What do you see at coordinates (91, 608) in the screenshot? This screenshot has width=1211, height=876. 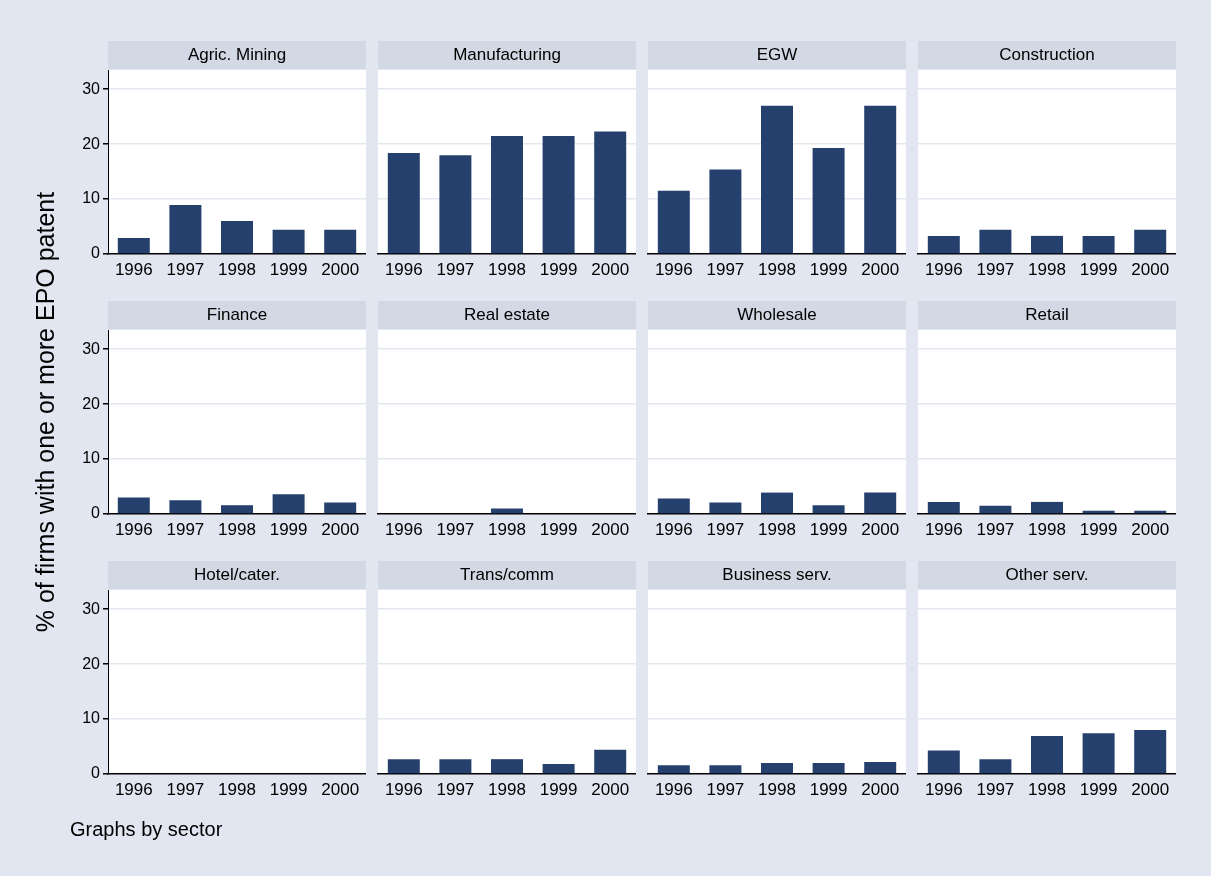 I see `y-tick-label: 30` at bounding box center [91, 608].